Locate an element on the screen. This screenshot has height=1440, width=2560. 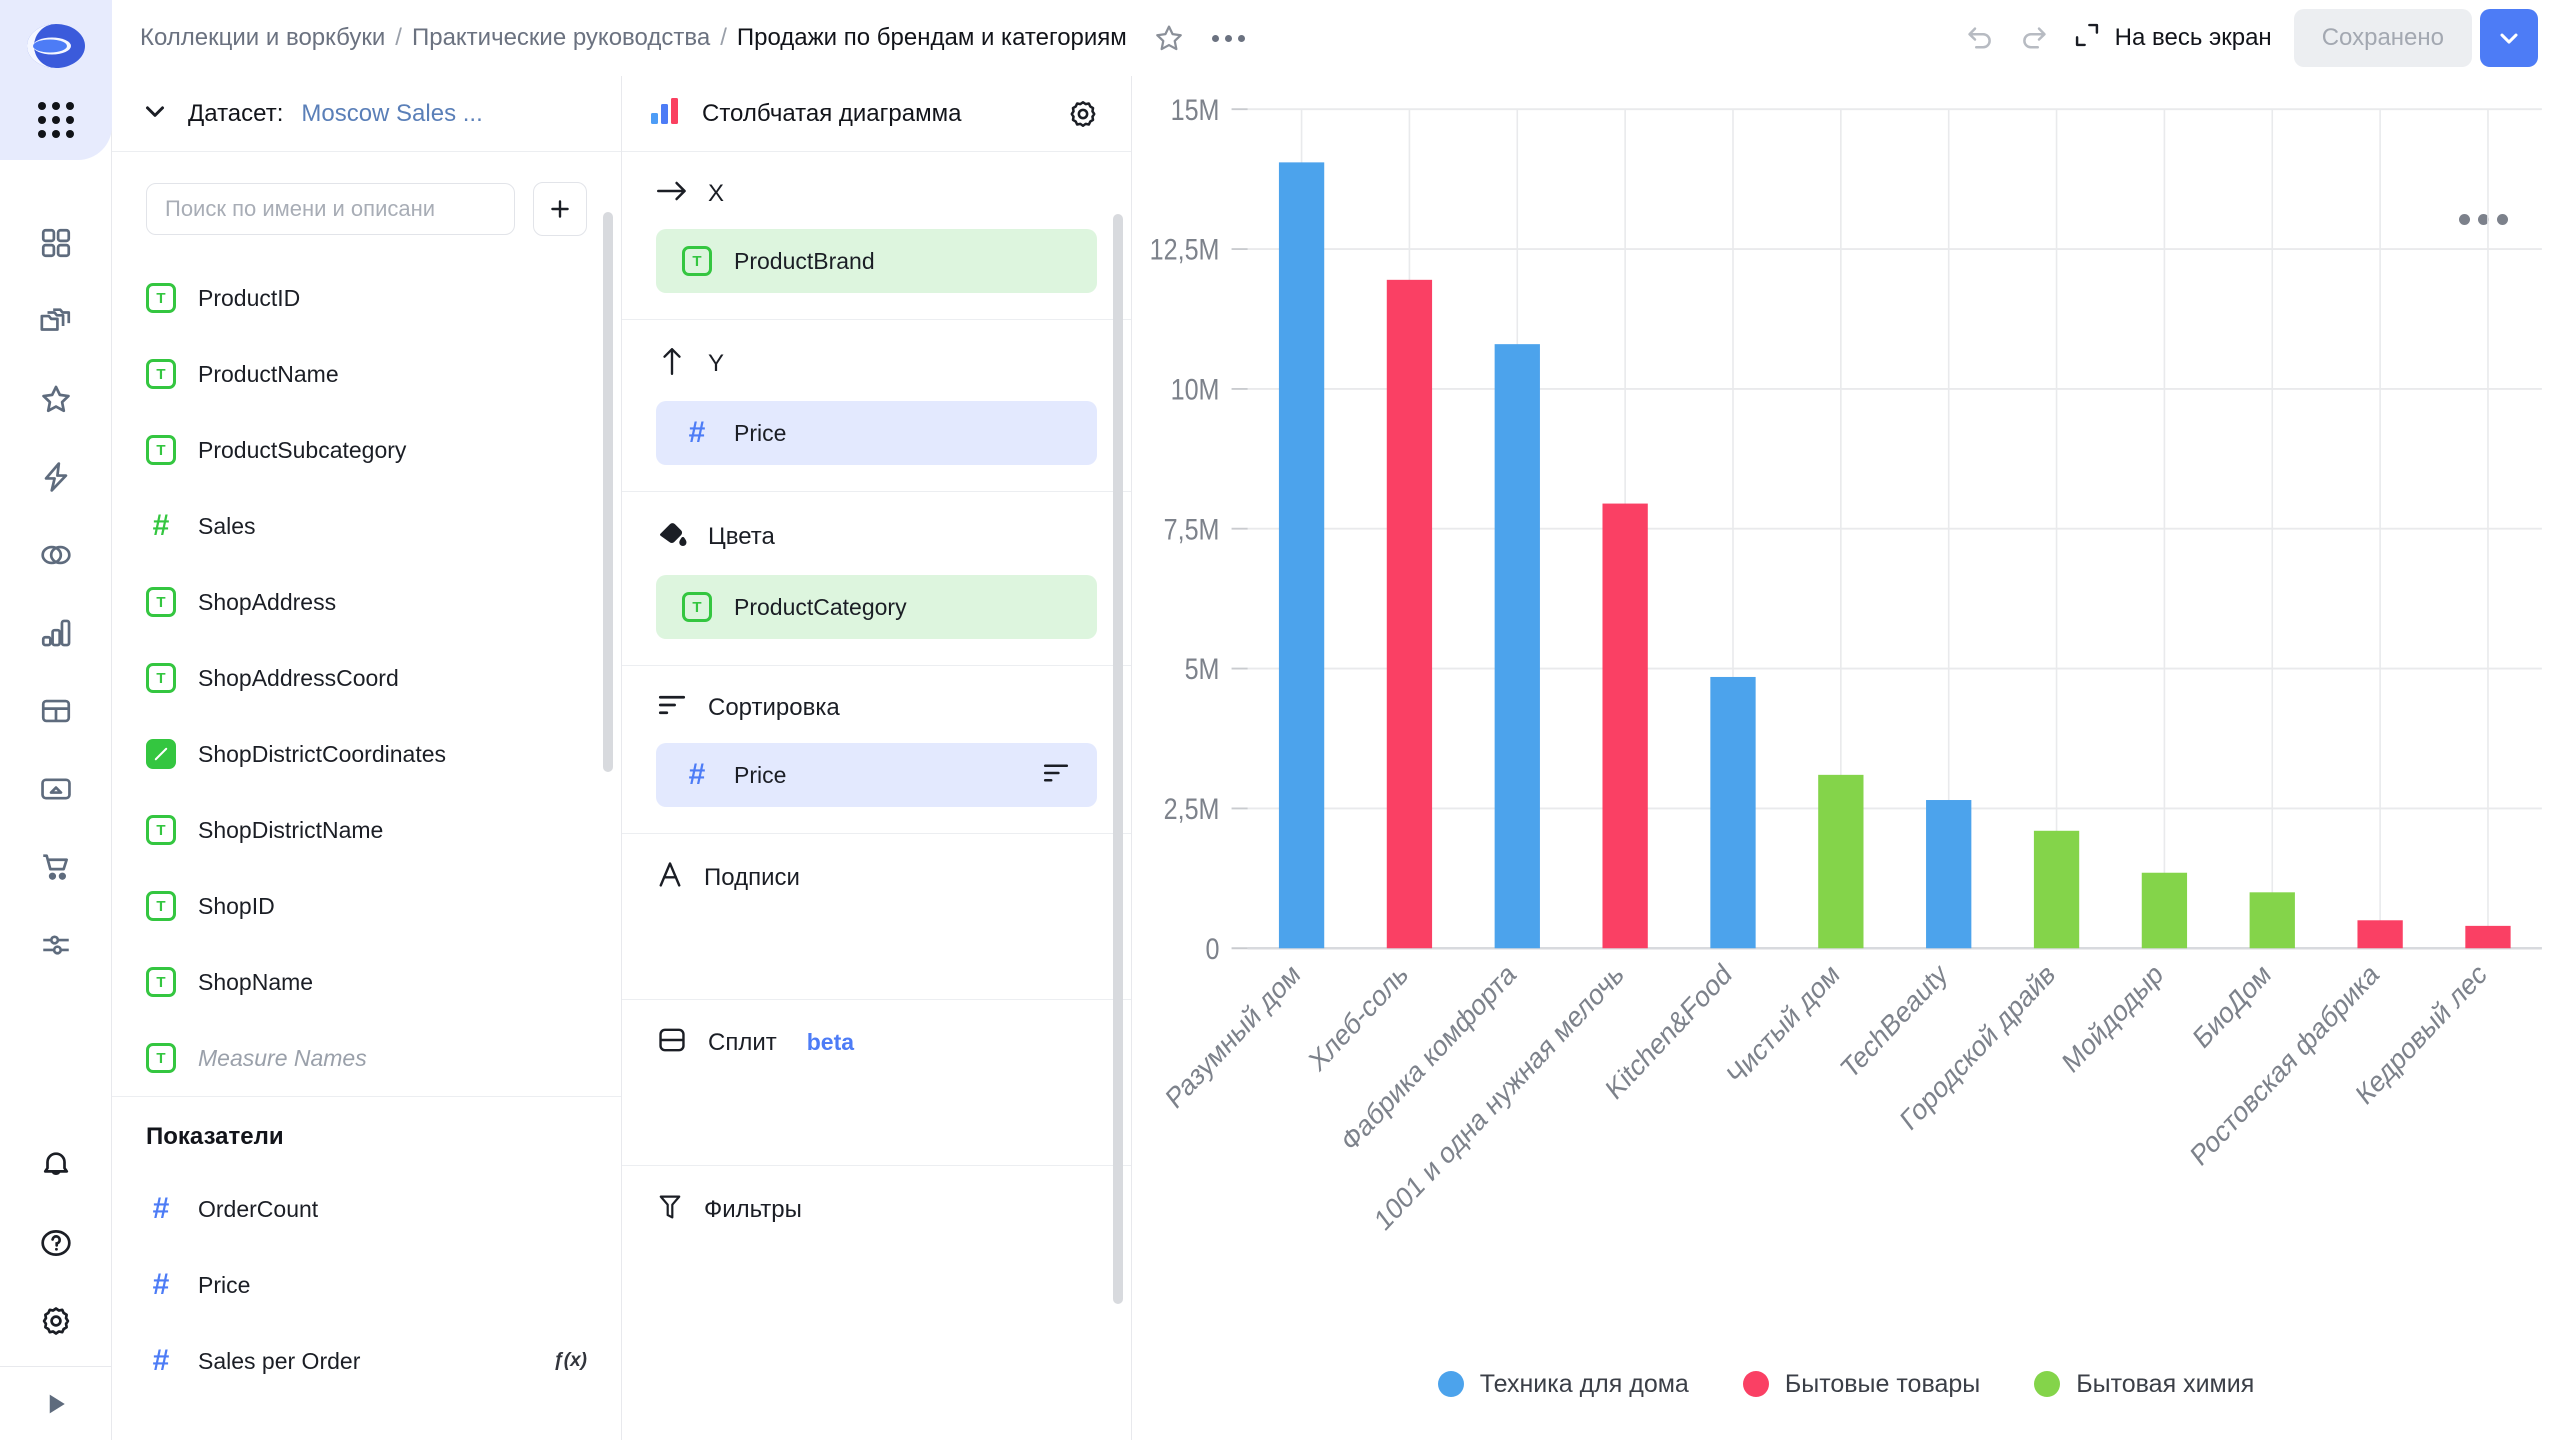
breadcrumb-item-guides: Практические руководства is located at coordinates (561, 37).